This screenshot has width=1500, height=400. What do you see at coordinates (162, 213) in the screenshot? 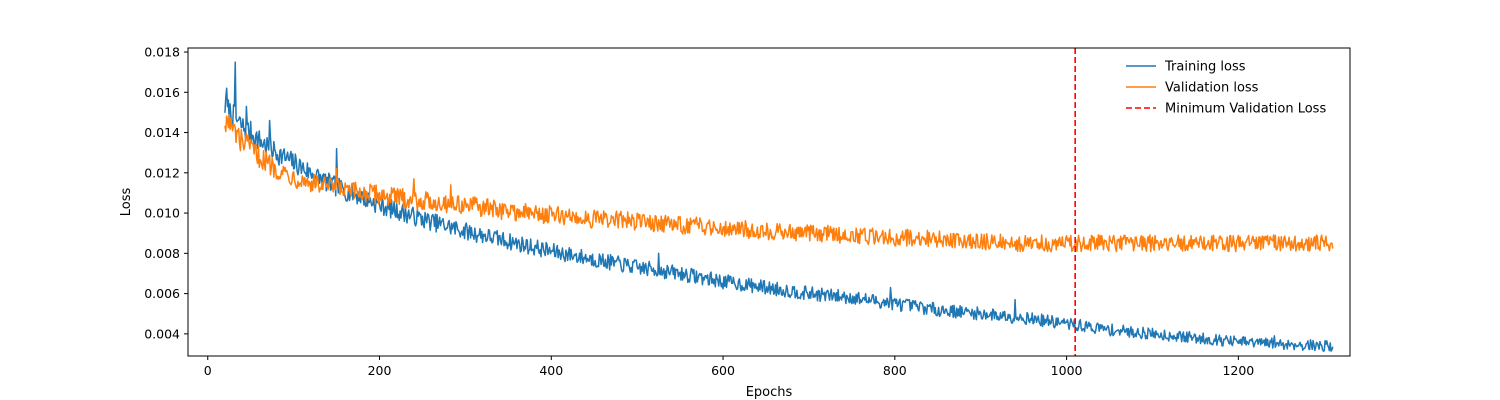
I see `y-tick-label: 0.010` at bounding box center [162, 213].